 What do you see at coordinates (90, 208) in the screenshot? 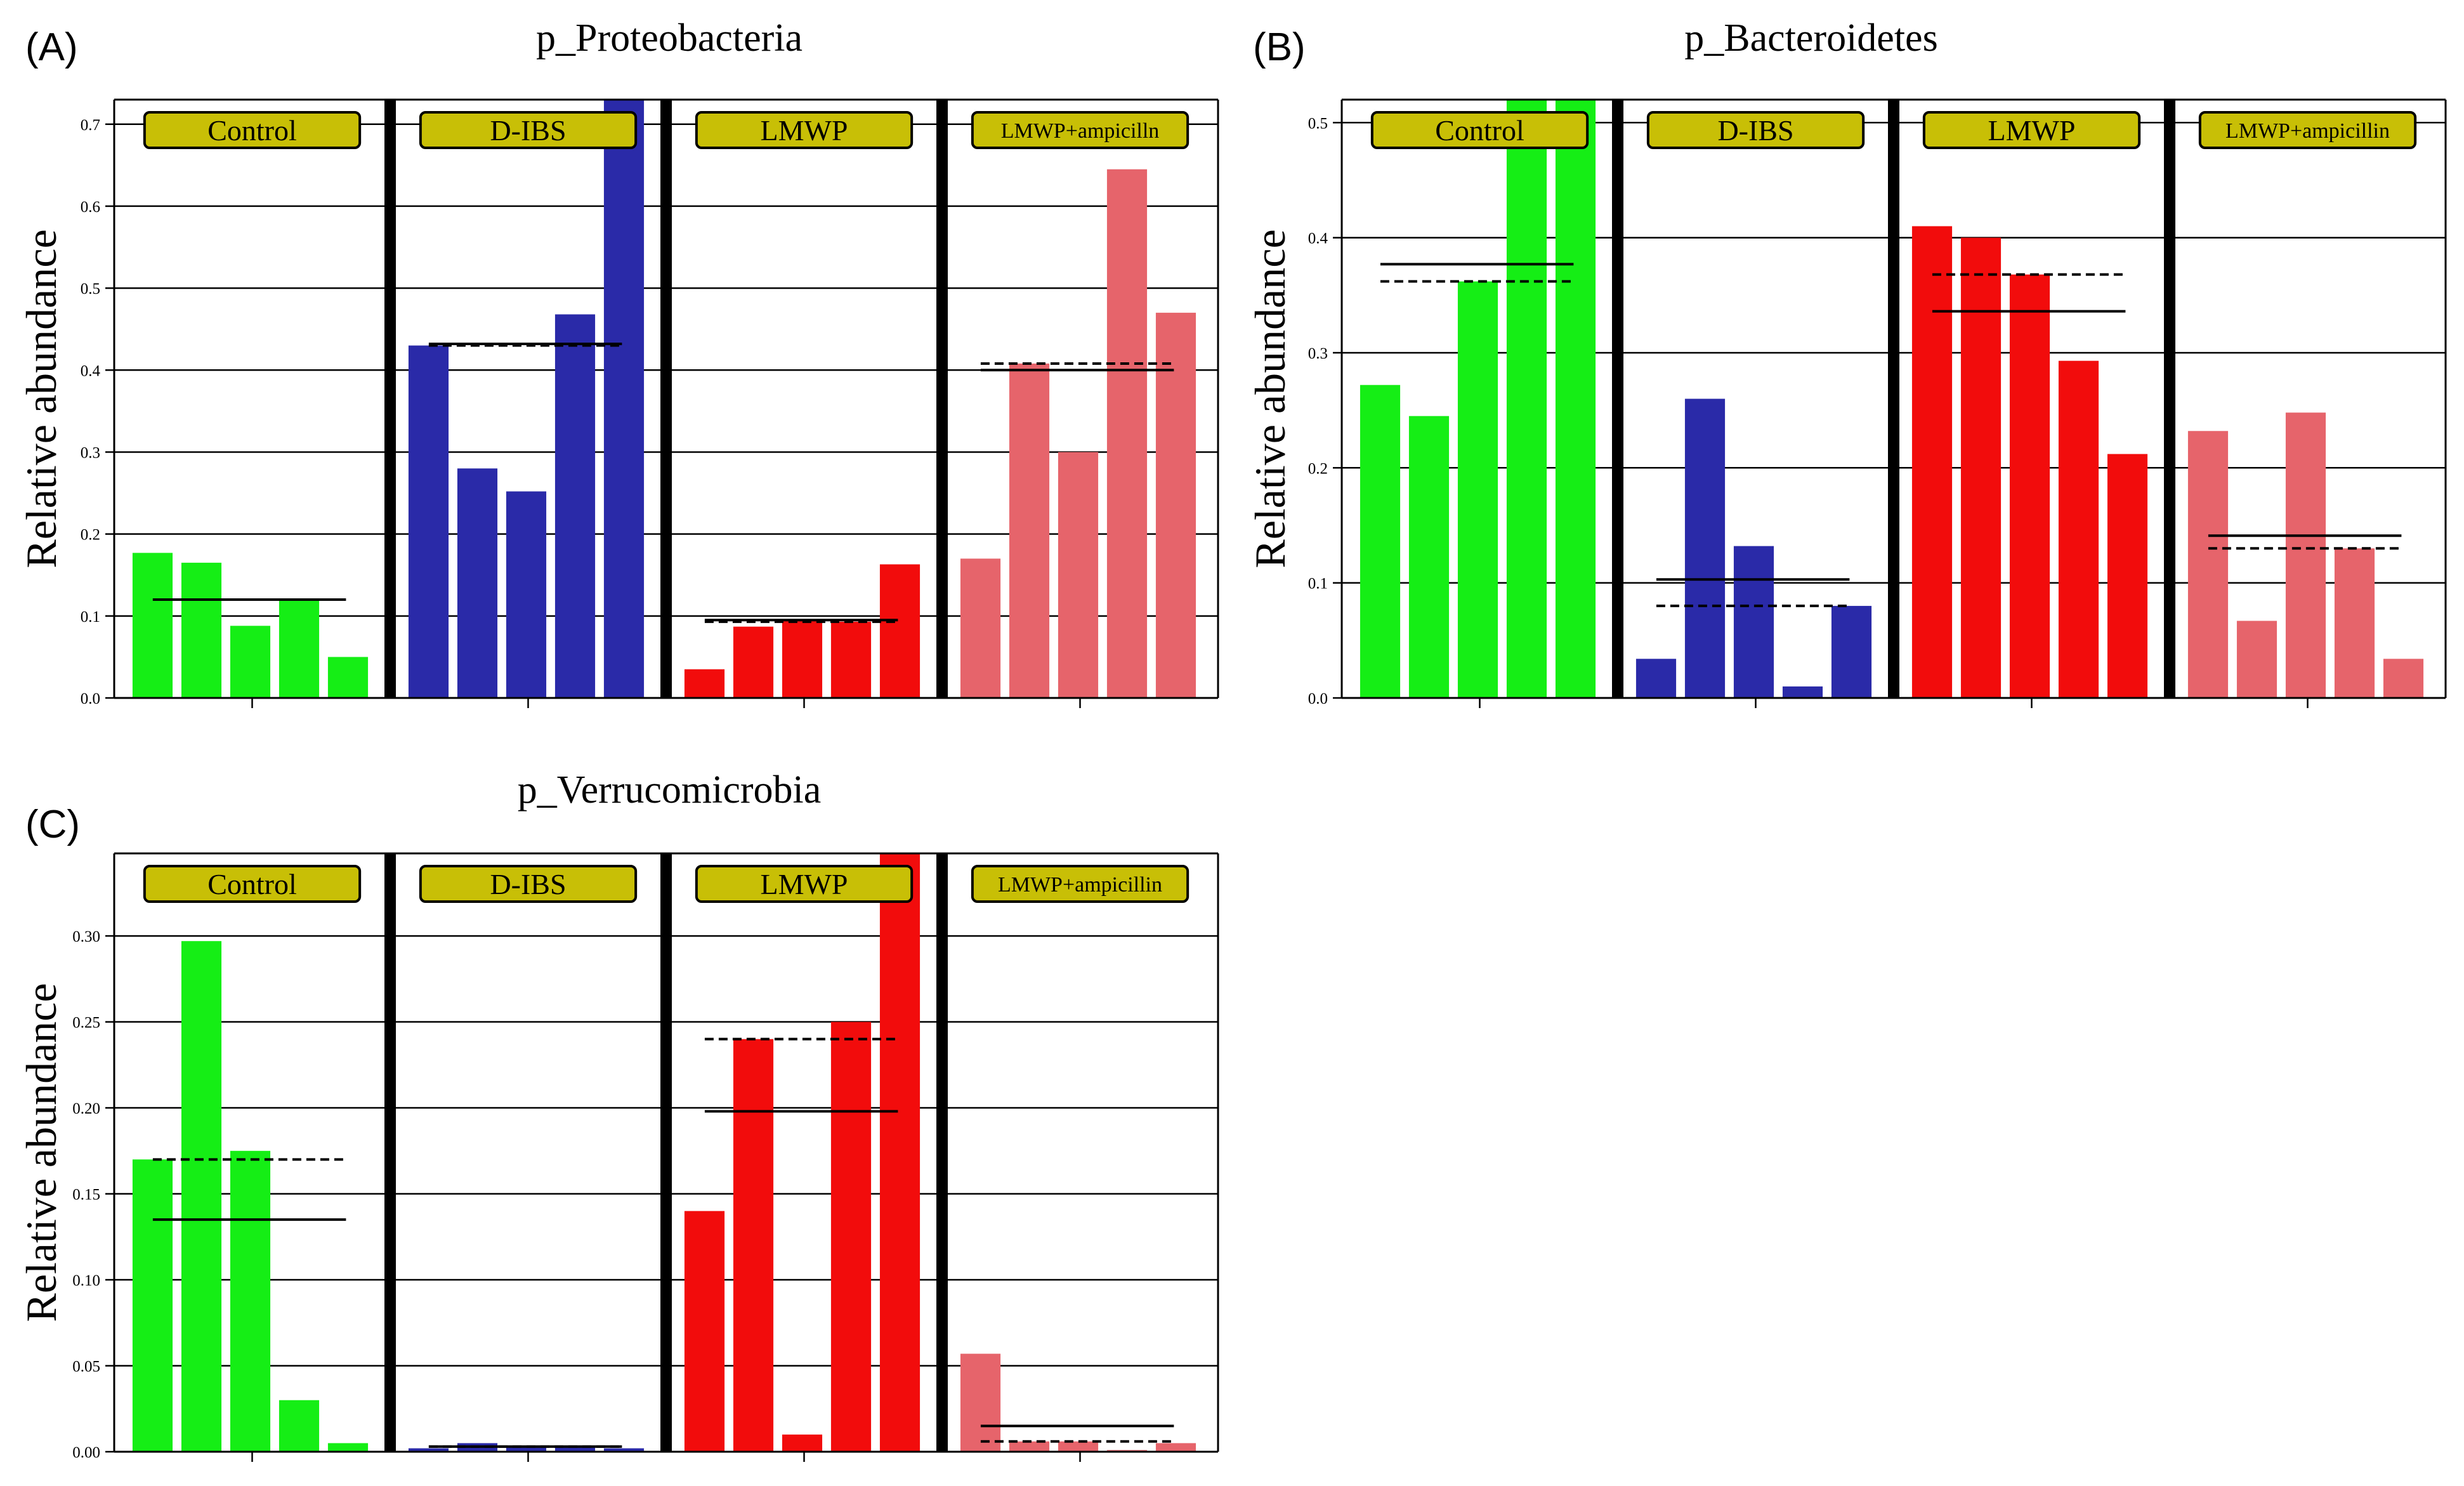
I see `y-tick-label: 0.6` at bounding box center [90, 208].